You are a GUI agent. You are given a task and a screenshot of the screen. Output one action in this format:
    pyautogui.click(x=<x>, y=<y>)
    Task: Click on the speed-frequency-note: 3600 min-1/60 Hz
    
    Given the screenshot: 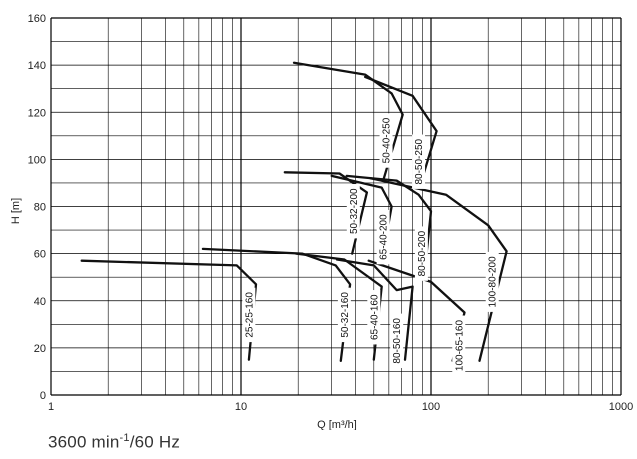 What is the action you would take?
    pyautogui.click(x=114, y=442)
    